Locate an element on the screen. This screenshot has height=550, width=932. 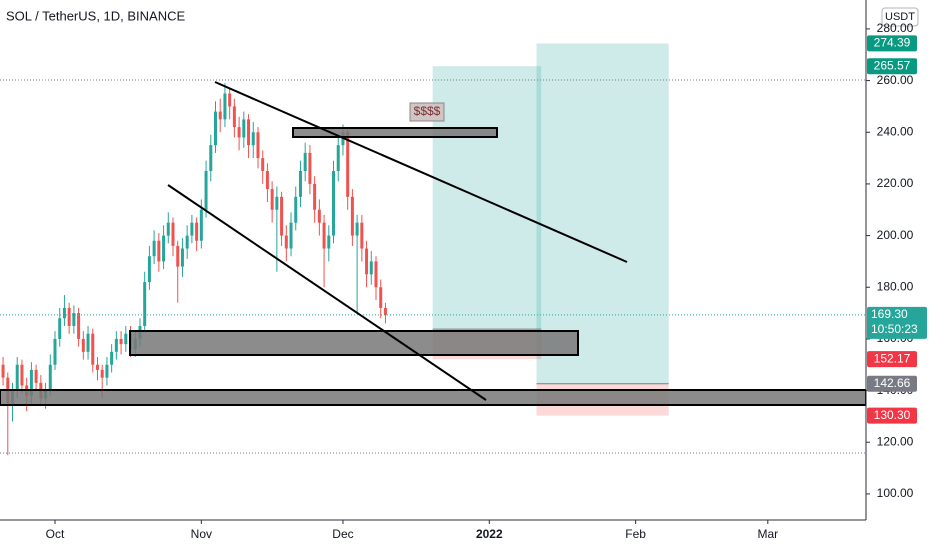
x-tick-label: Nov is located at coordinates (201, 534).